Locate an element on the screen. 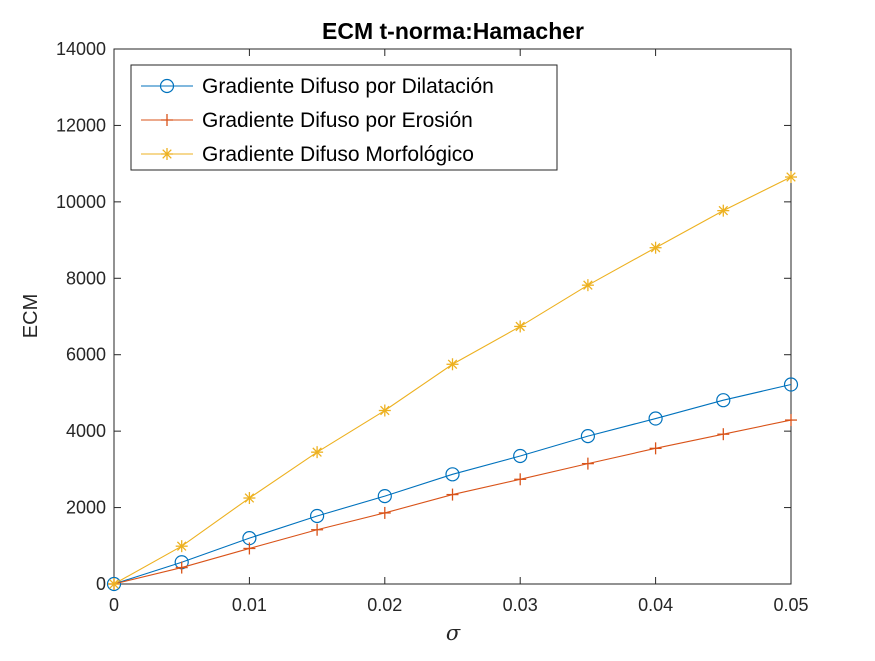  y-tick-label: 8000 is located at coordinates (86, 278).